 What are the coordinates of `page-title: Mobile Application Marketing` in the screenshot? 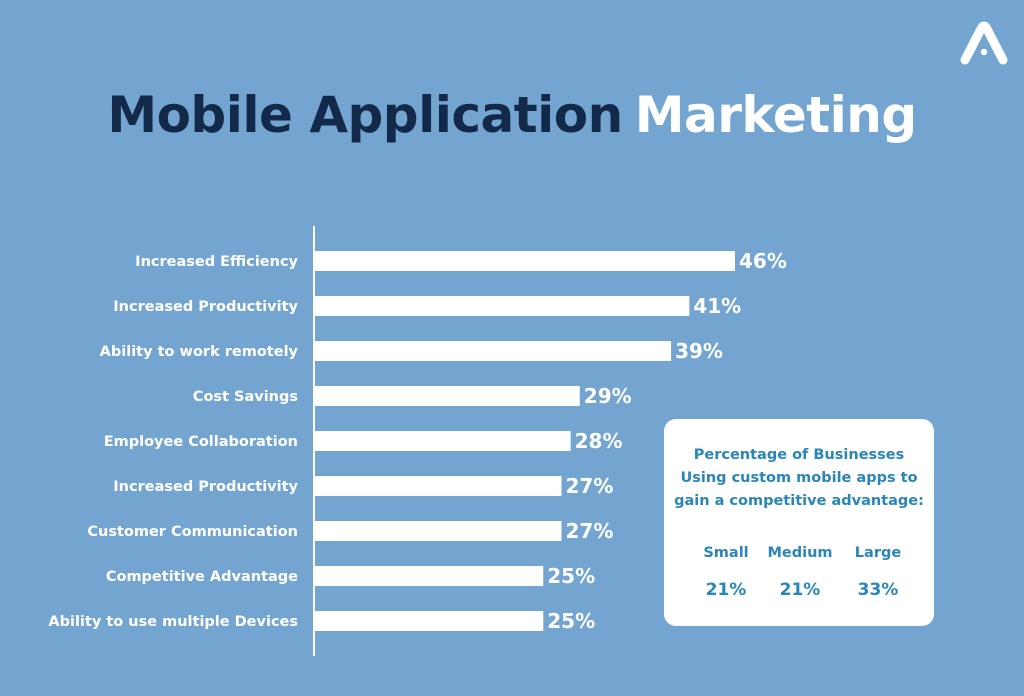 It's located at (512, 115).